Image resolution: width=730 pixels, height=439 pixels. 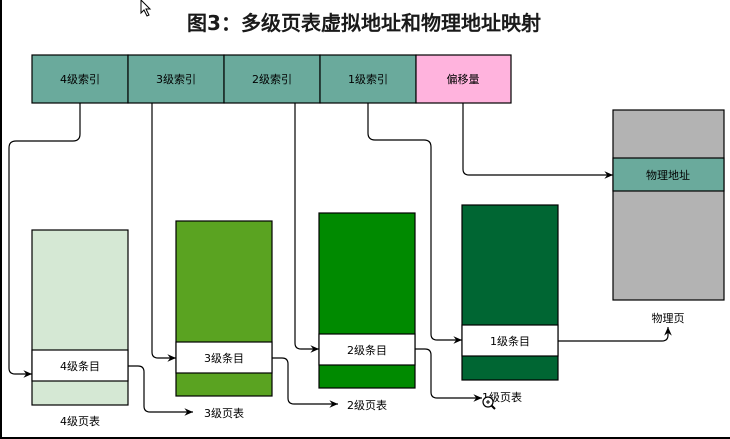 I want to click on physical-page-label: 物理页, so click(x=668, y=318).